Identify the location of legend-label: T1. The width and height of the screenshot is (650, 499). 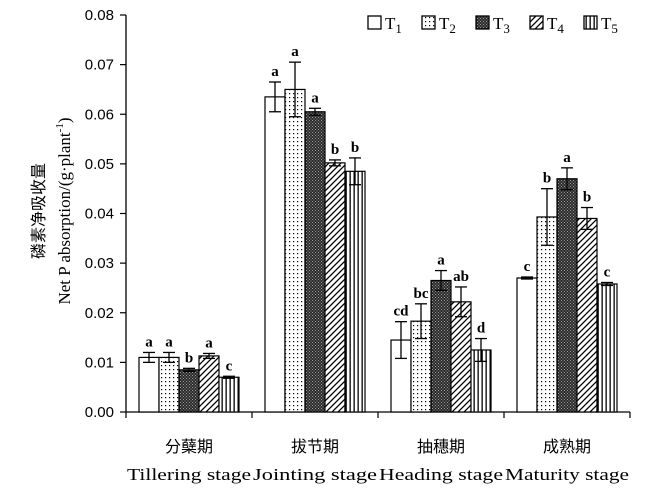
(393, 25).